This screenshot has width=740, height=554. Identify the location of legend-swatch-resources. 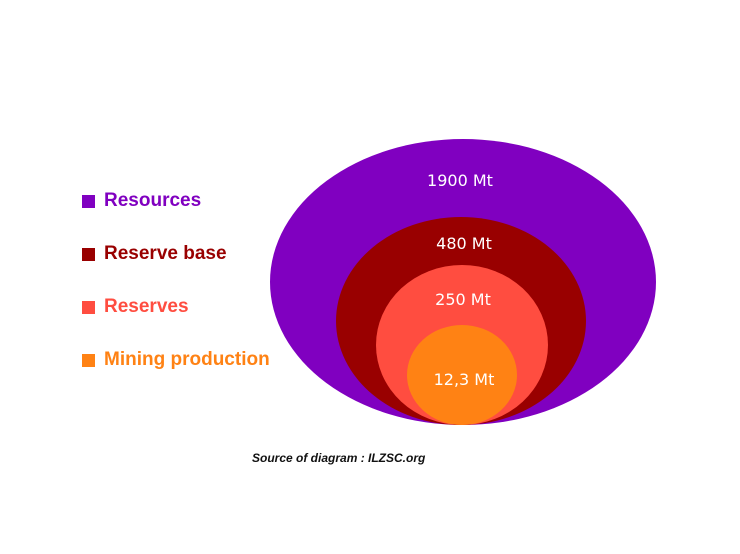
(88, 201).